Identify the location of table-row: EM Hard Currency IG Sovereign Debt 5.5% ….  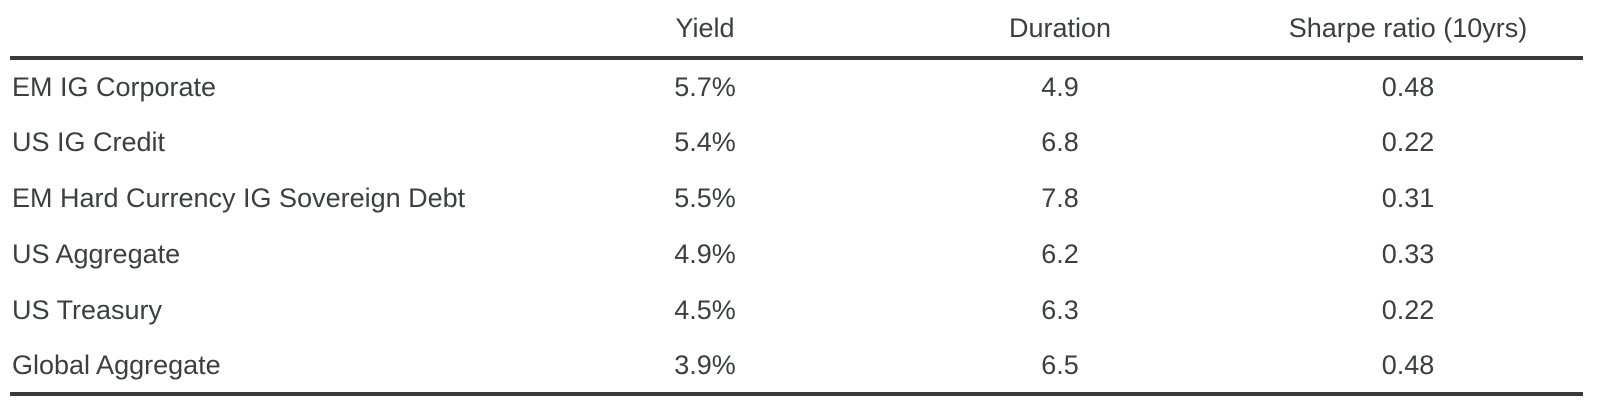
(796, 198).